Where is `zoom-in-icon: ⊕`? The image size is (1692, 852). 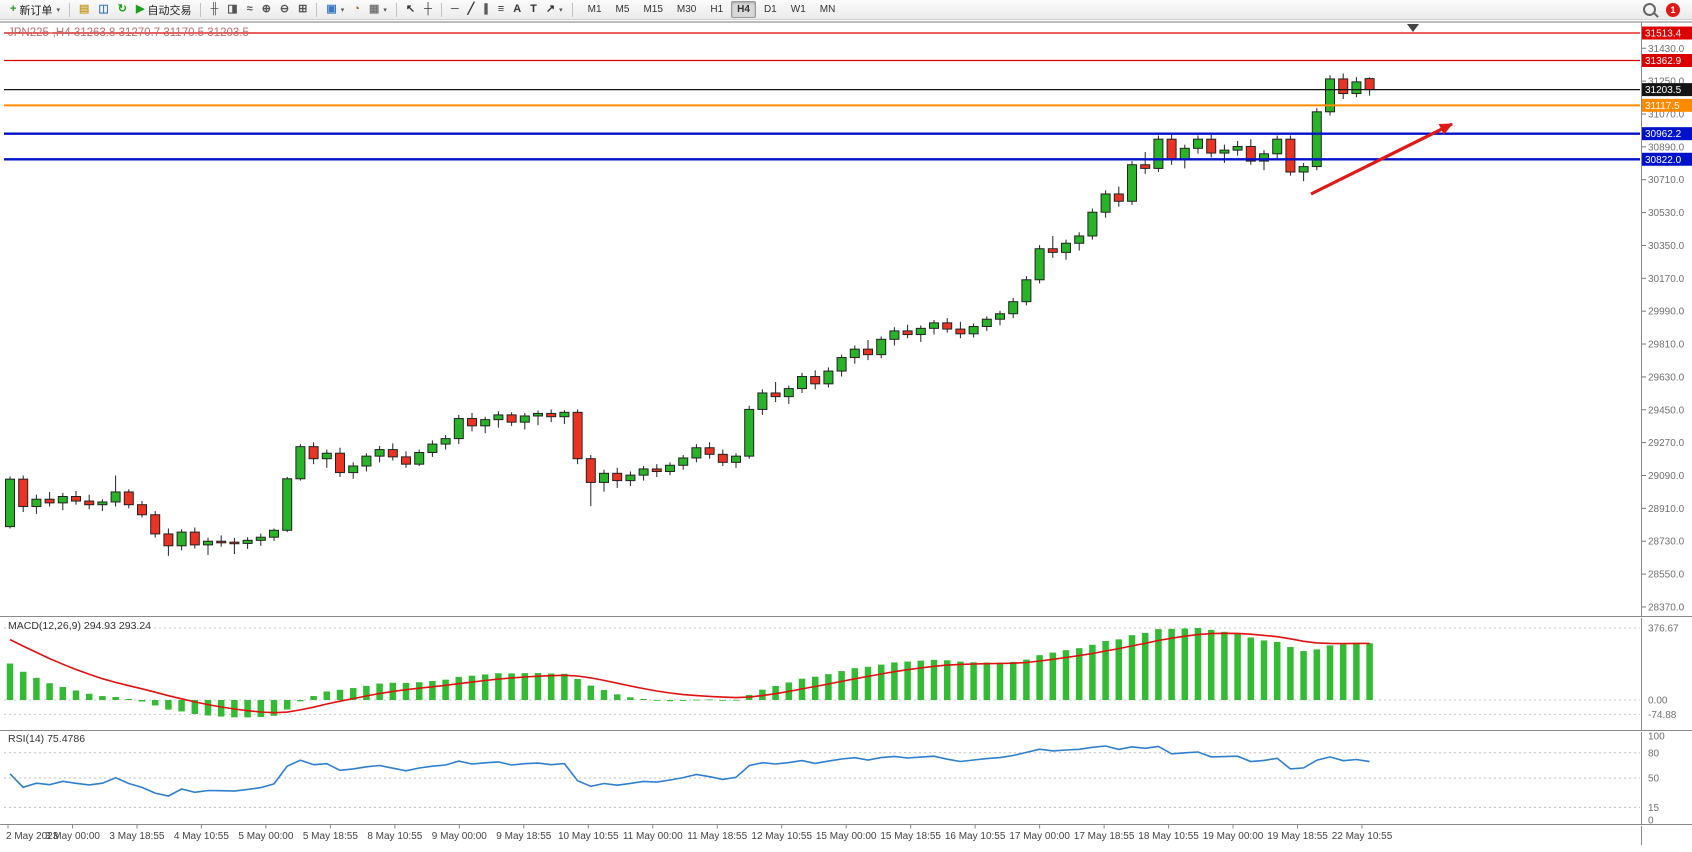 zoom-in-icon: ⊕ is located at coordinates (266, 10).